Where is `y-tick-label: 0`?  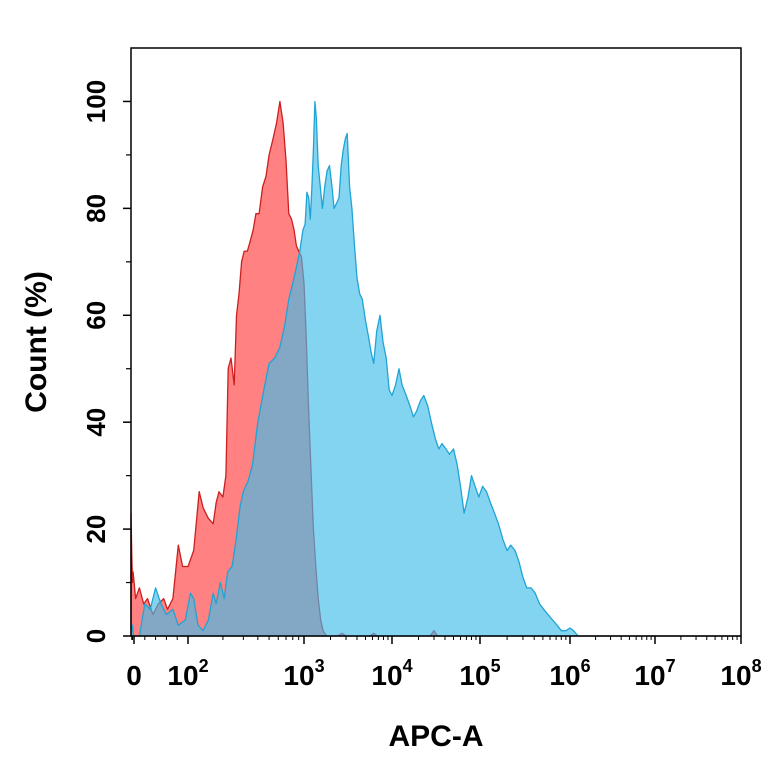 y-tick-label: 0 is located at coordinates (96, 636).